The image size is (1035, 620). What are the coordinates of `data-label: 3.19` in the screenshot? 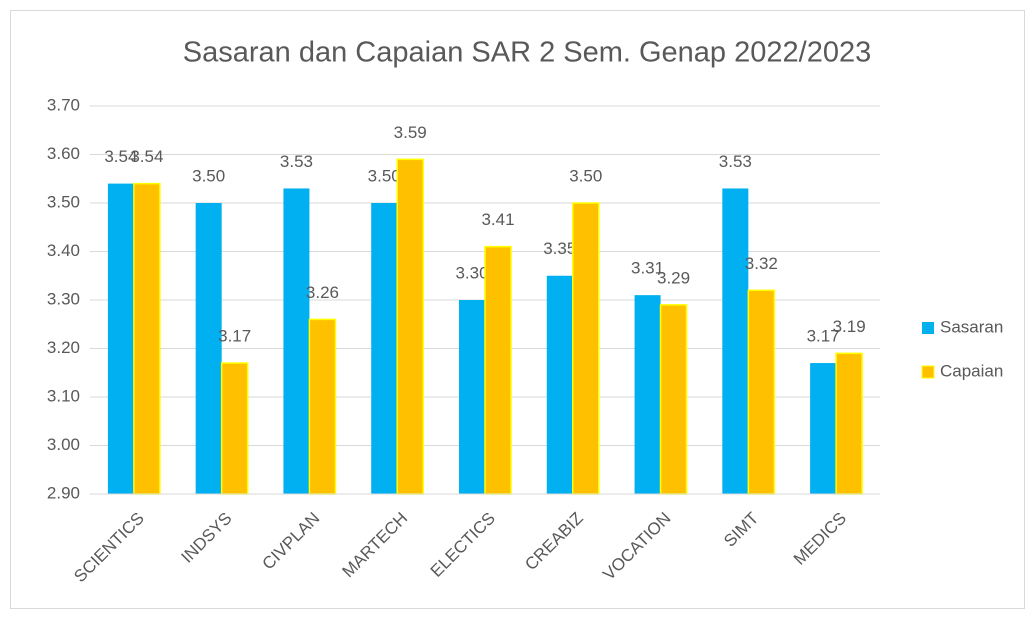 It's located at (849, 326).